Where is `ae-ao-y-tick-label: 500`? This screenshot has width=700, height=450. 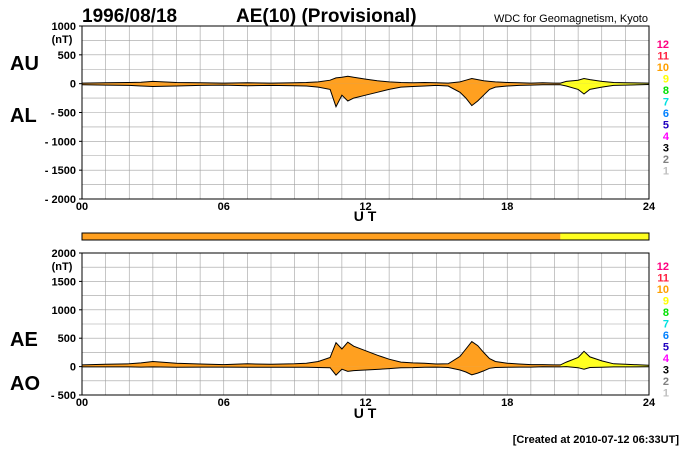
ae-ao-y-tick-label: 500 is located at coordinates (67, 339).